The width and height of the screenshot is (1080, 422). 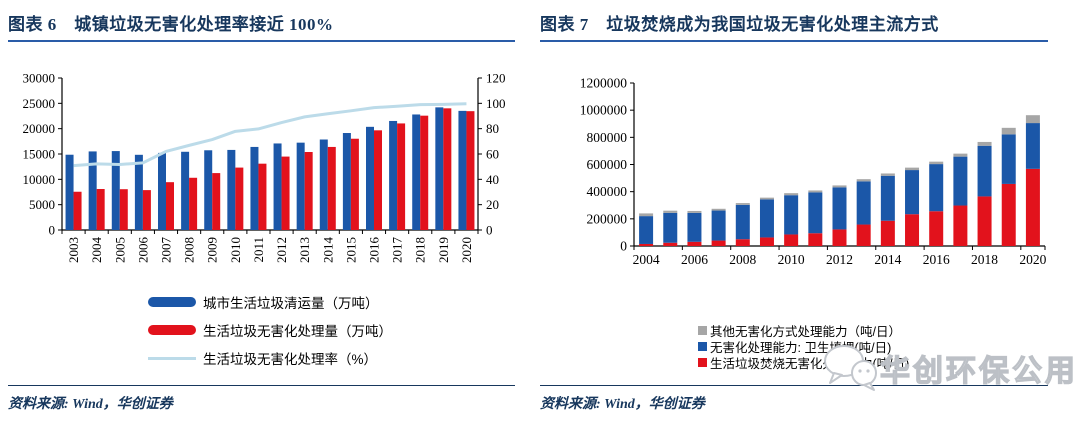 I want to click on legend-swatch-pill, so click(x=172, y=330).